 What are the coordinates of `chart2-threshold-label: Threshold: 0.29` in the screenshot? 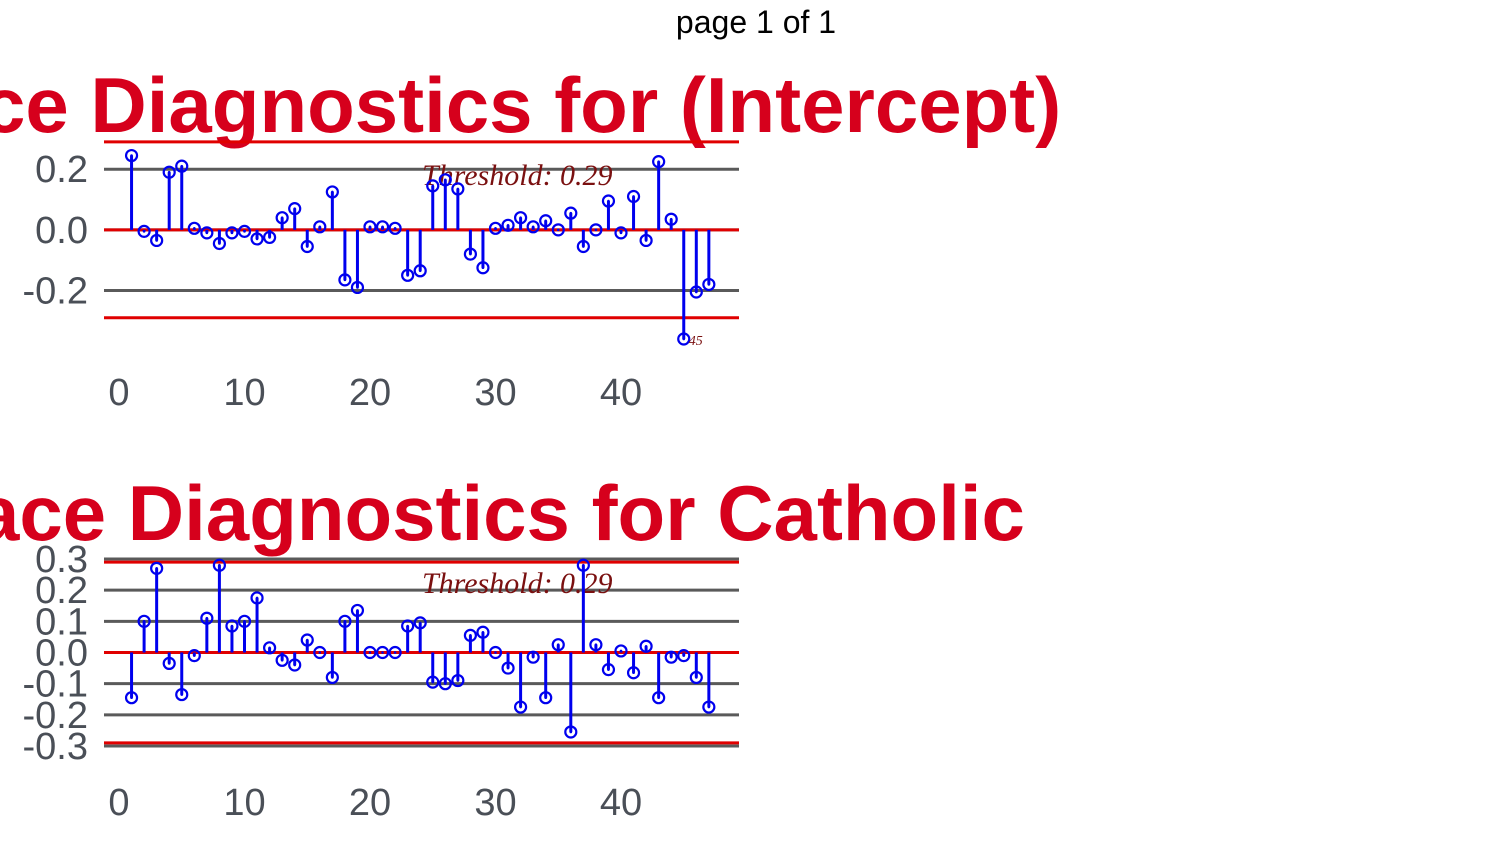 It's located at (517, 583).